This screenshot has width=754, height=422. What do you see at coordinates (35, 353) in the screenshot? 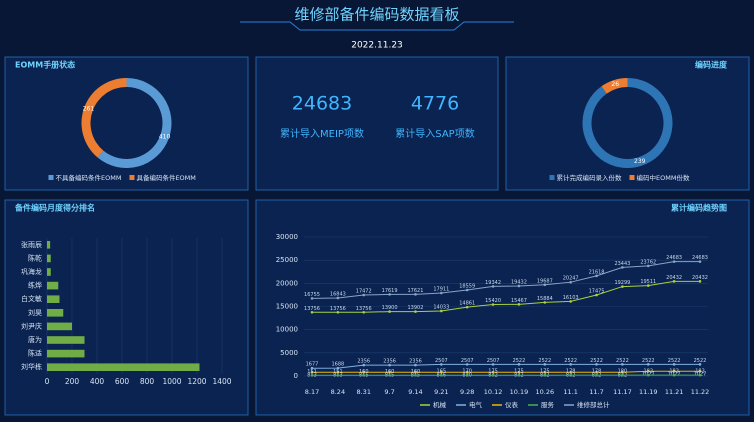
I see `y-tick-label: 陈适` at bounding box center [35, 353].